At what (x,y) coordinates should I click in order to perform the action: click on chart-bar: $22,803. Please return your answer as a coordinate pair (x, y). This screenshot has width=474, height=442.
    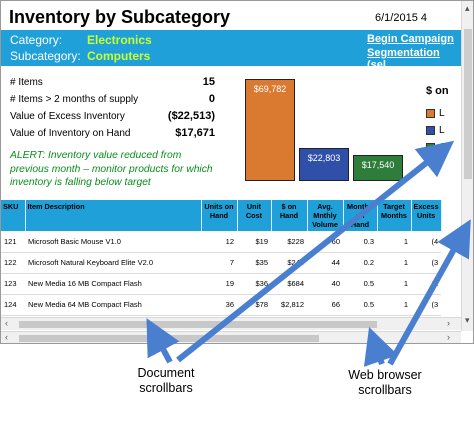
    Looking at the image, I should click on (324, 164).